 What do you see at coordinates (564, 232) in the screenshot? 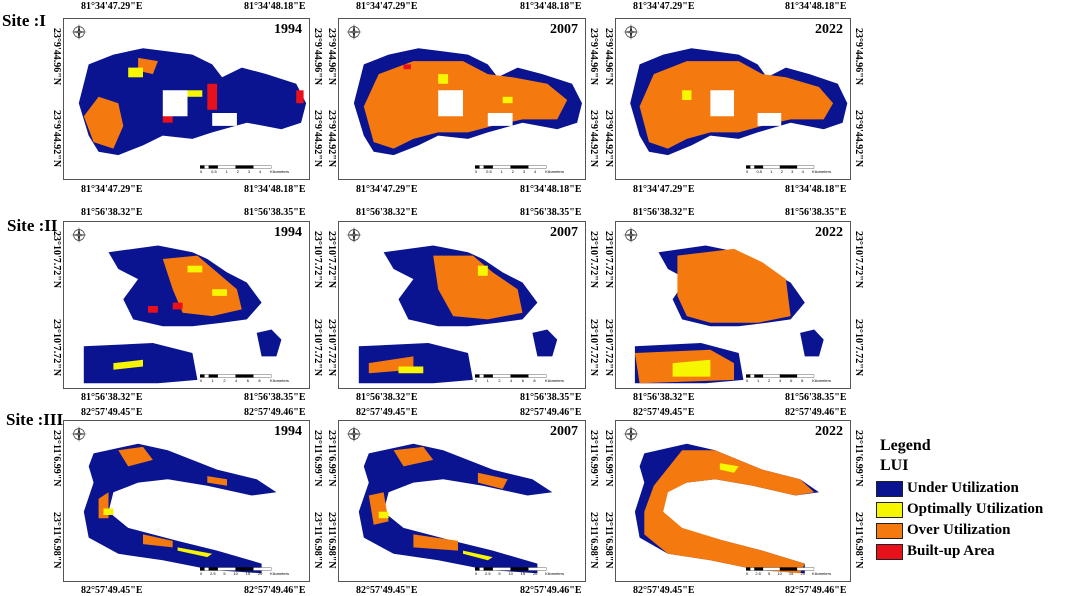
I see `year-label: 2007` at bounding box center [564, 232].